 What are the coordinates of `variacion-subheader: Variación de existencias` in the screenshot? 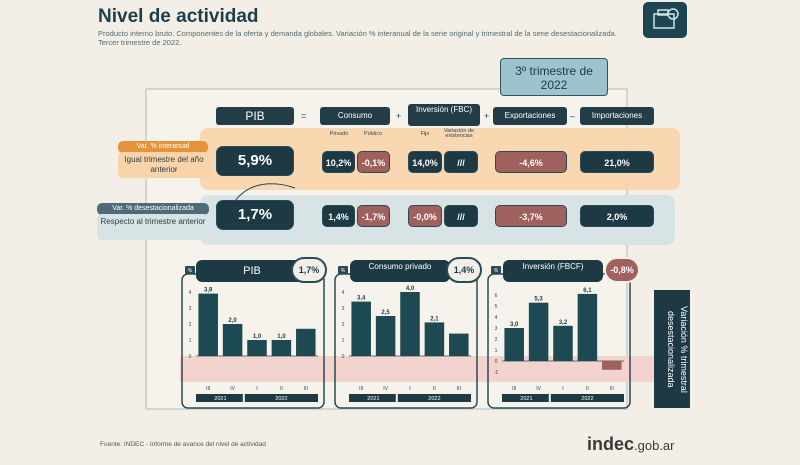 It's located at (459, 133).